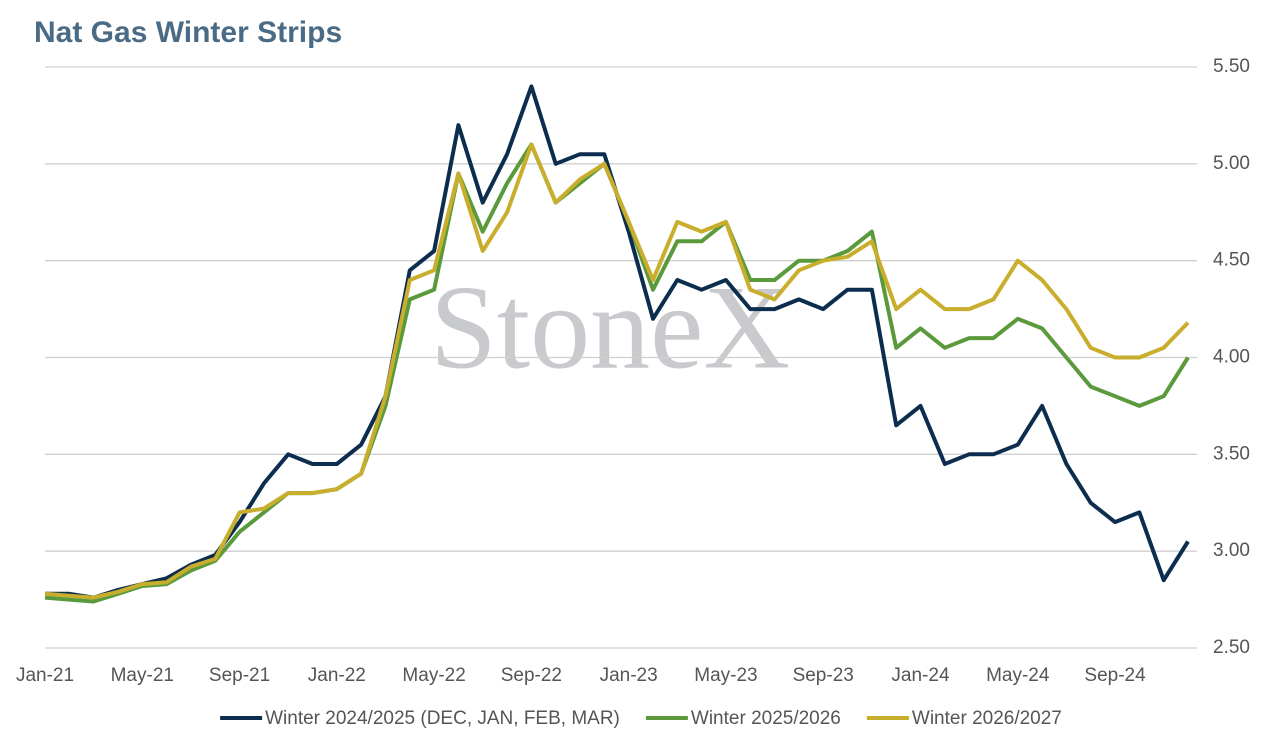 Image resolution: width=1269 pixels, height=738 pixels. What do you see at coordinates (823, 675) in the screenshot?
I see `x-tick-label: Sep-23` at bounding box center [823, 675].